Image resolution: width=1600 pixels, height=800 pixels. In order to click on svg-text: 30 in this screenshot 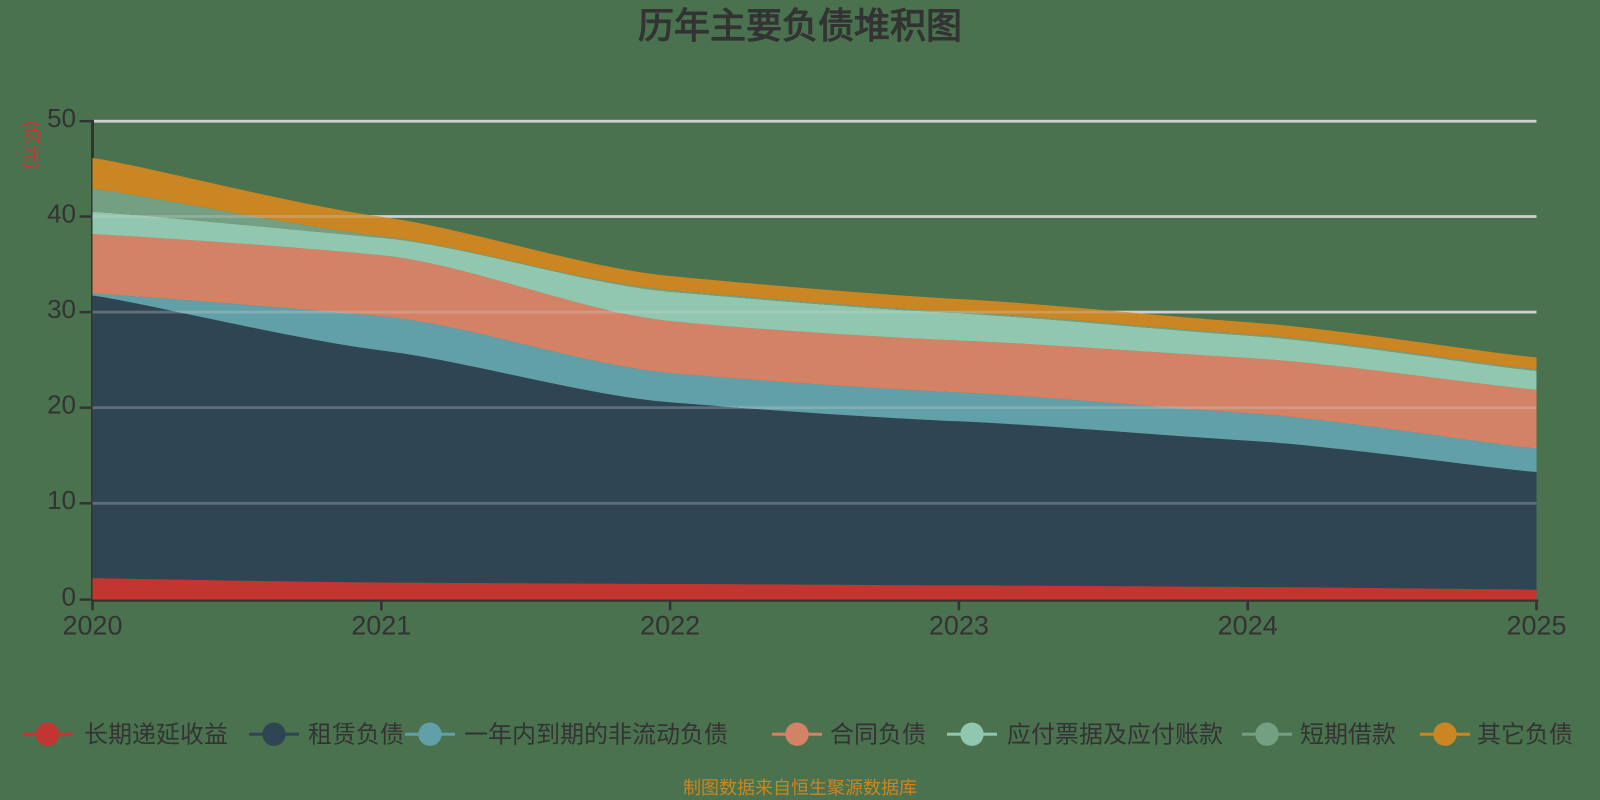, I will do `click(61, 309)`.